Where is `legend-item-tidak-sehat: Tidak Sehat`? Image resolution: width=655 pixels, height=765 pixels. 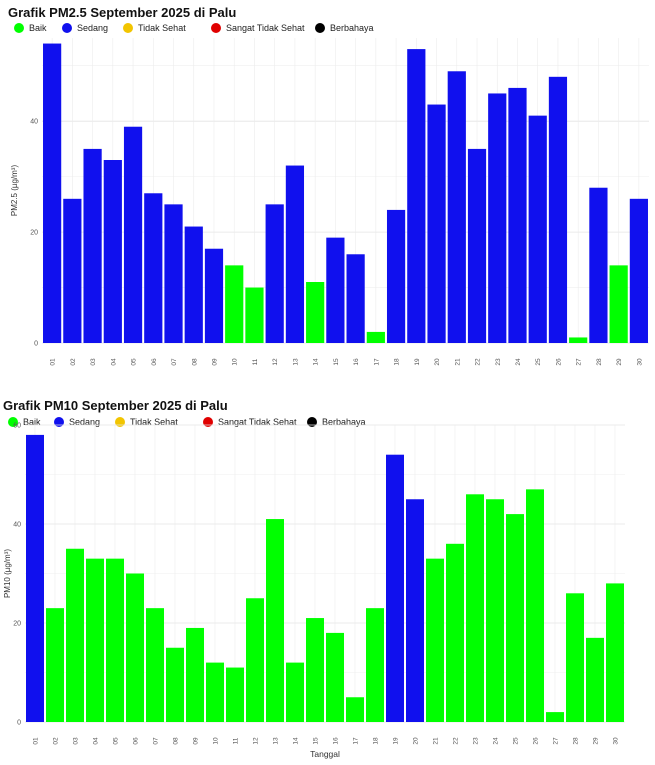
legend-item-tidak-sehat: Tidak Sehat is located at coordinates (167, 28).